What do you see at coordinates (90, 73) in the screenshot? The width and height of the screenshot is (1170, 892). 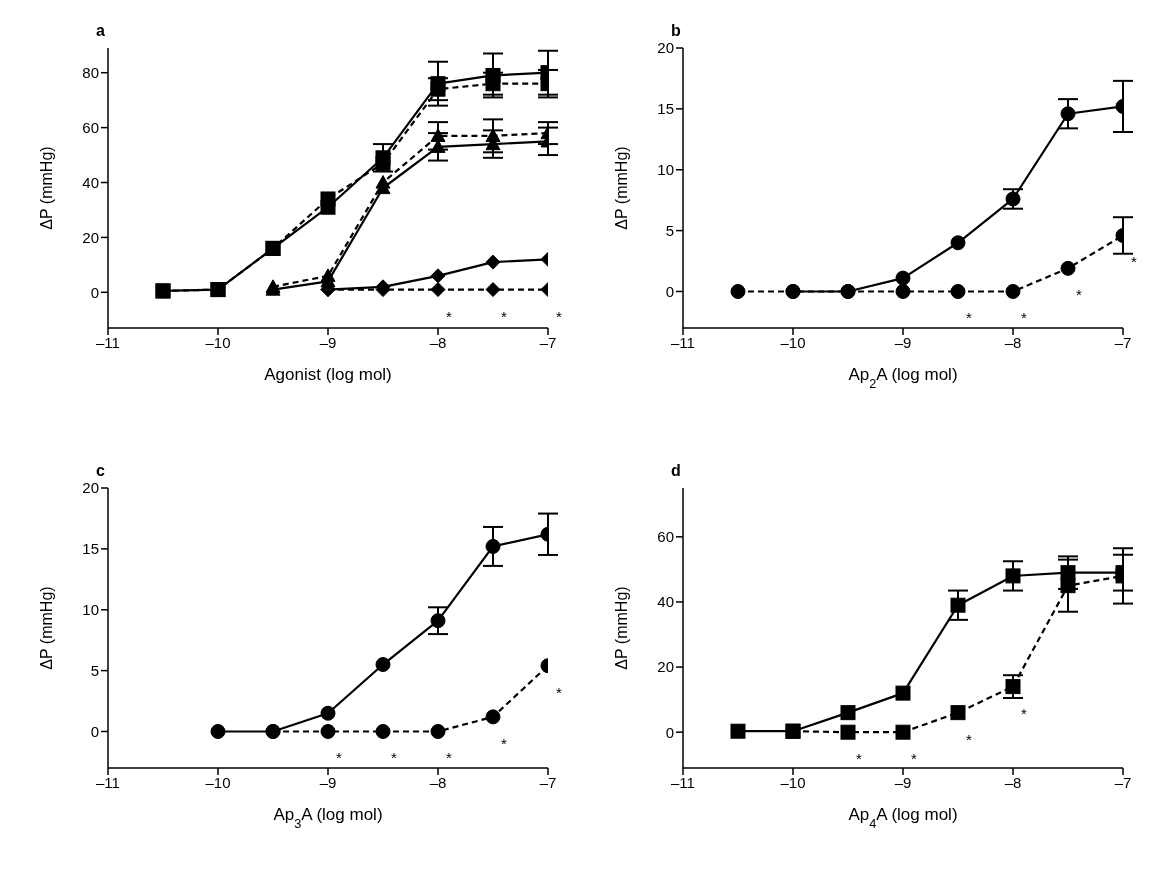 I see `y-tick-label: 80` at bounding box center [90, 73].